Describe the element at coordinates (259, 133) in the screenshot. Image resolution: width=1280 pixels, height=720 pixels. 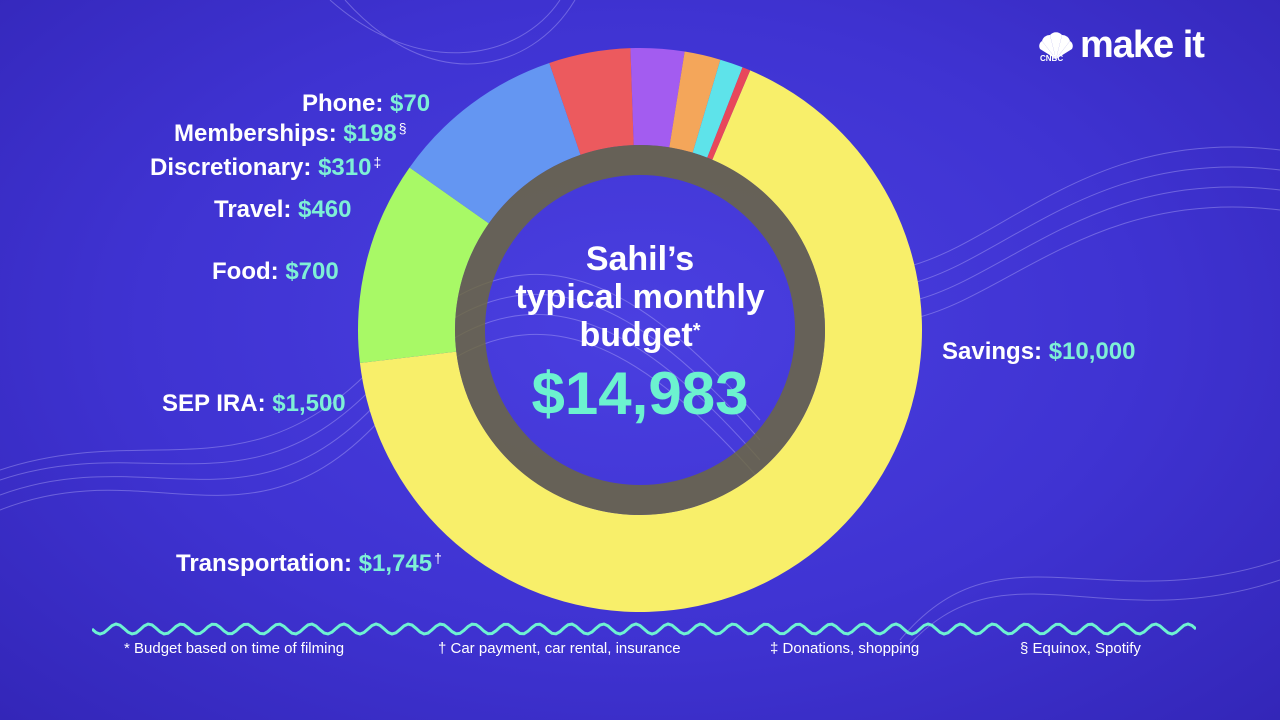
I see `slice-label-name: Memberships:` at that location.